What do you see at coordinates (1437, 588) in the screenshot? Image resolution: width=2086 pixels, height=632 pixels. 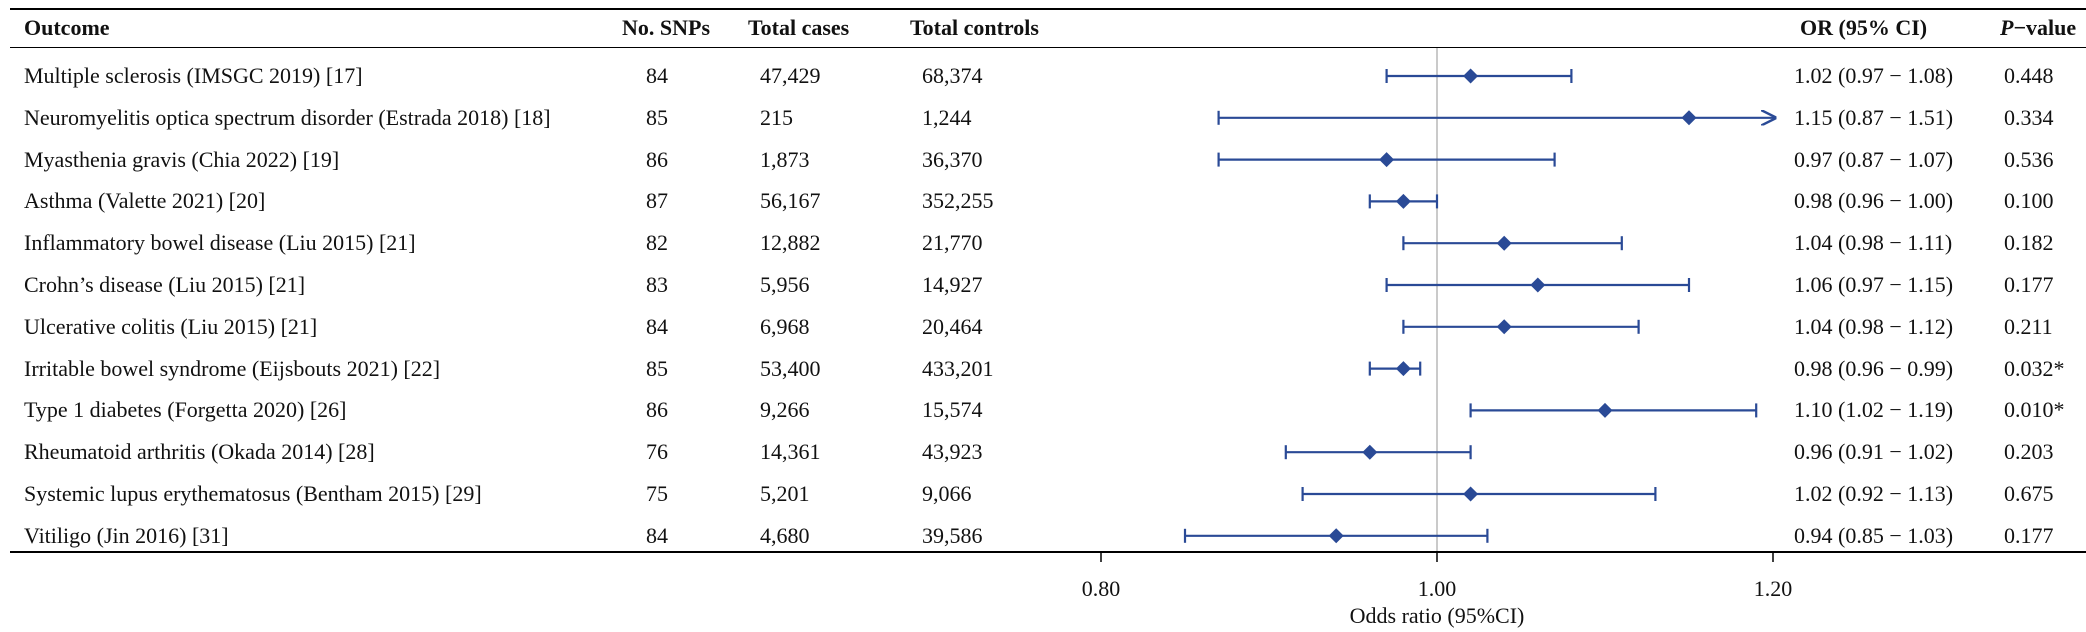 I see `x-tick-label: 1.00` at bounding box center [1437, 588].